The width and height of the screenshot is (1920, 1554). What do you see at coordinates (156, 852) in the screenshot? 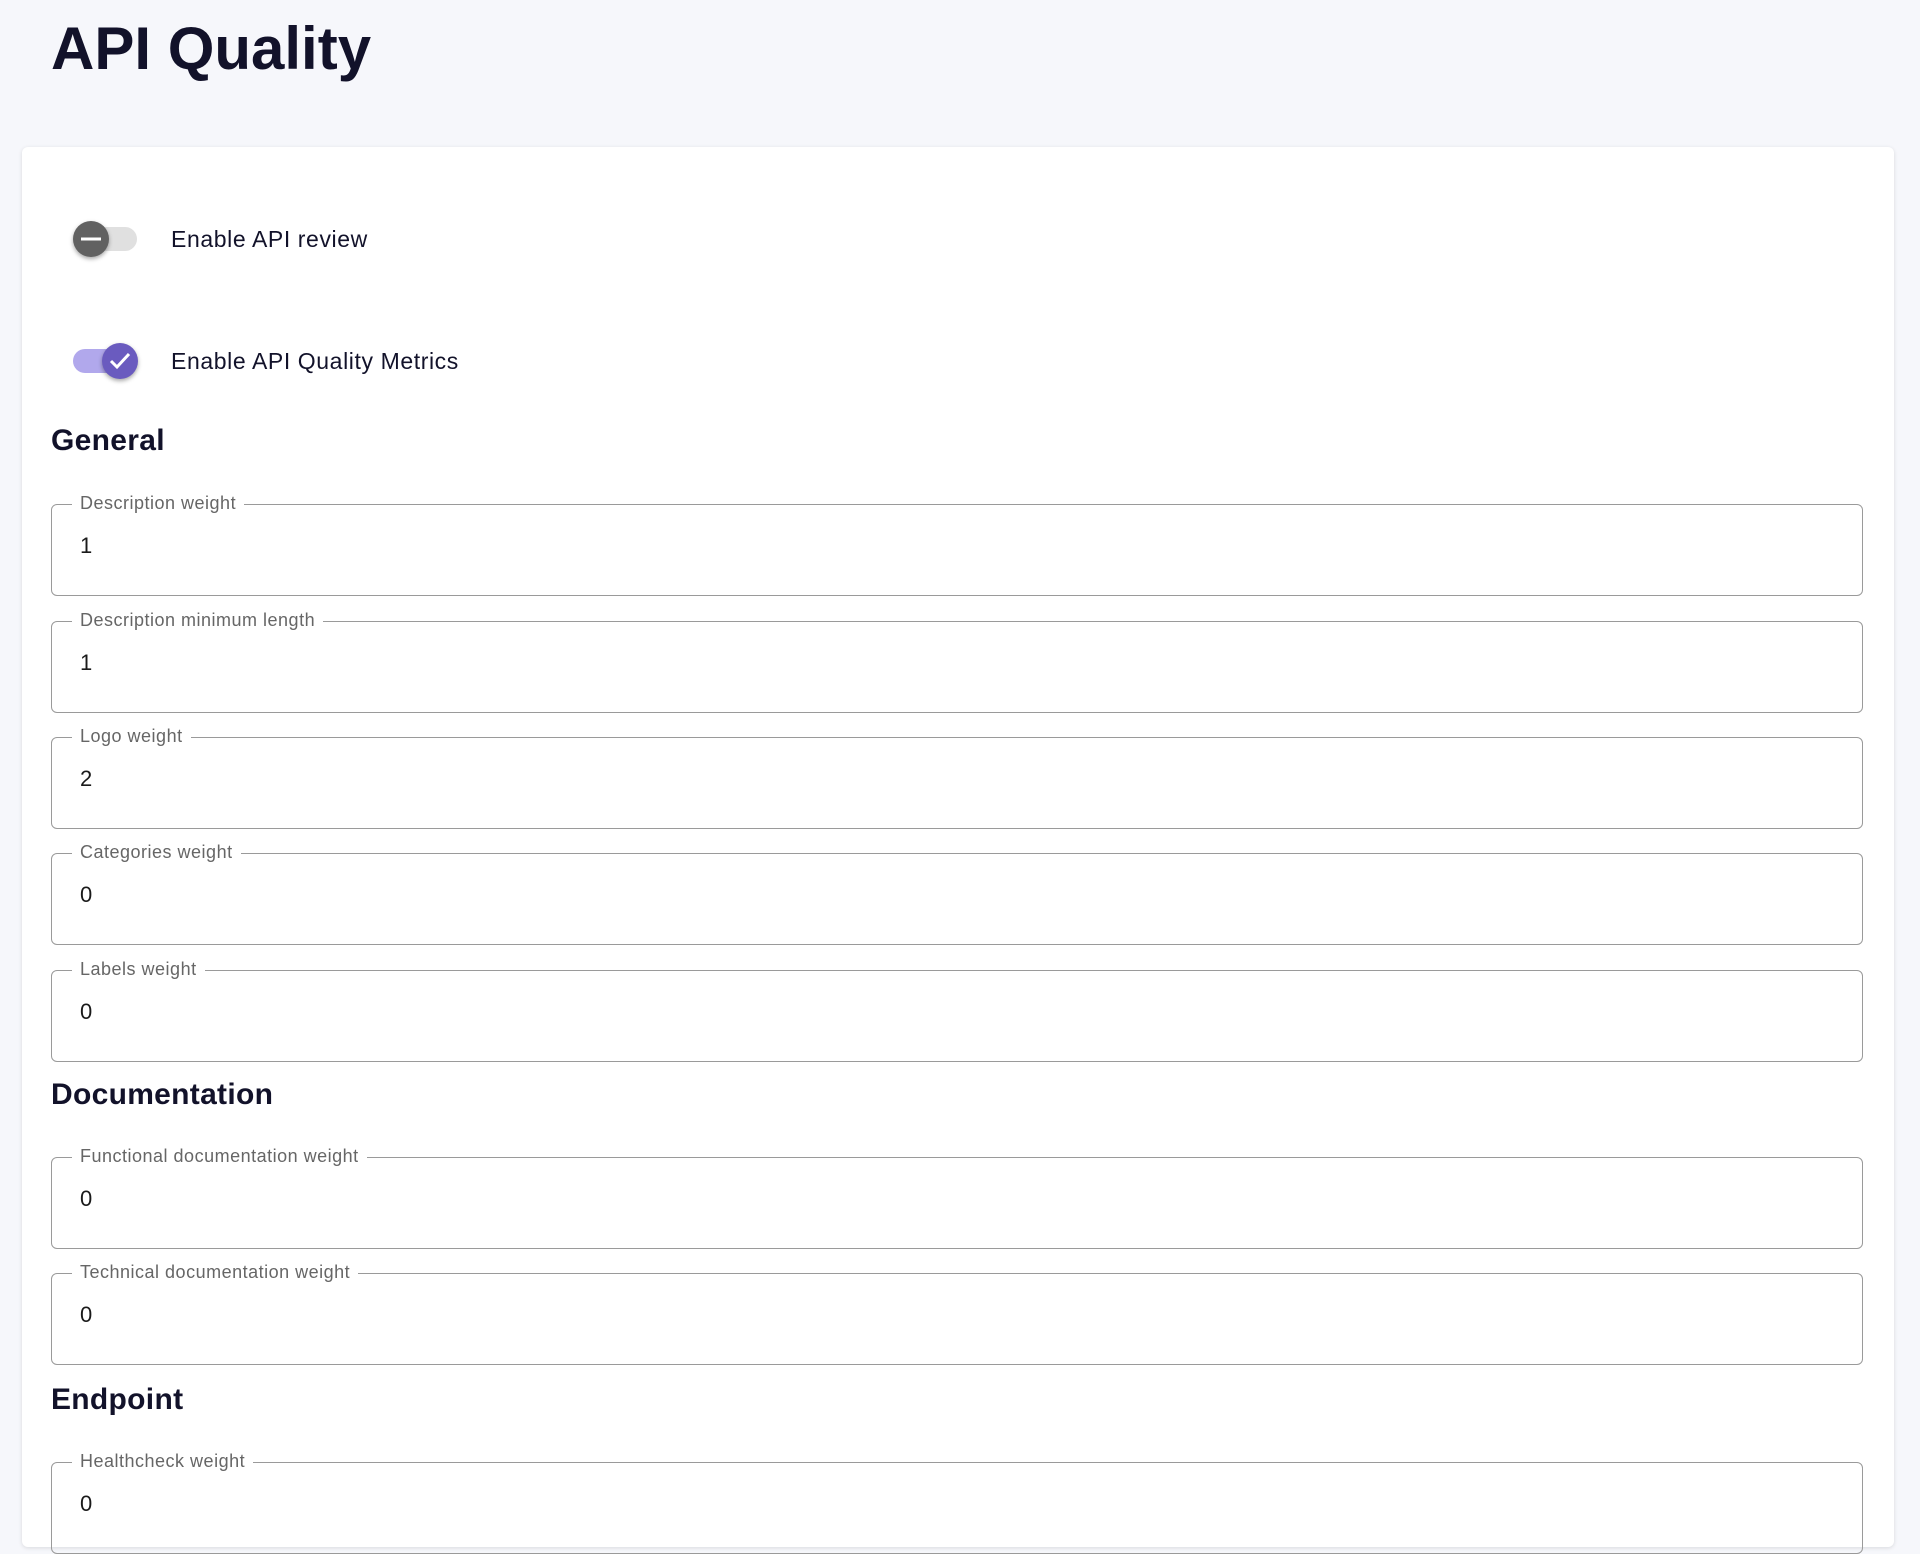
I see `field-label: Categories weight` at bounding box center [156, 852].